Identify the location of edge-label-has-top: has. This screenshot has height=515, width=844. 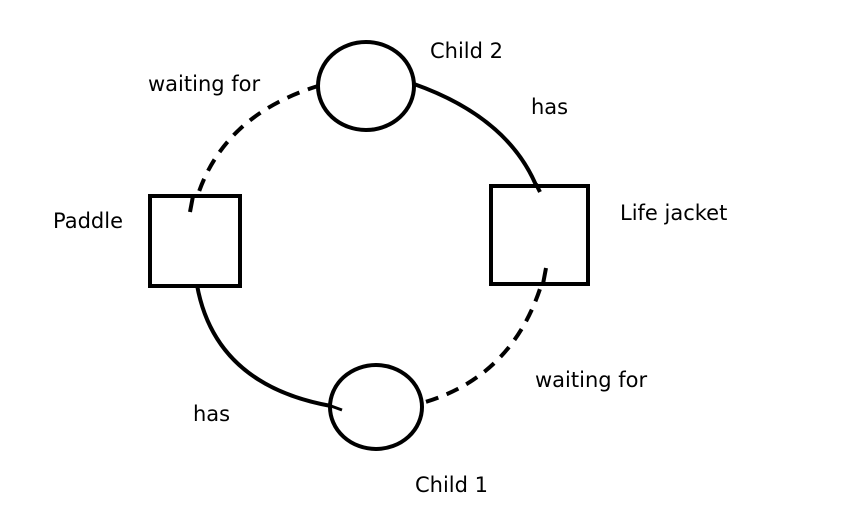
(549, 107).